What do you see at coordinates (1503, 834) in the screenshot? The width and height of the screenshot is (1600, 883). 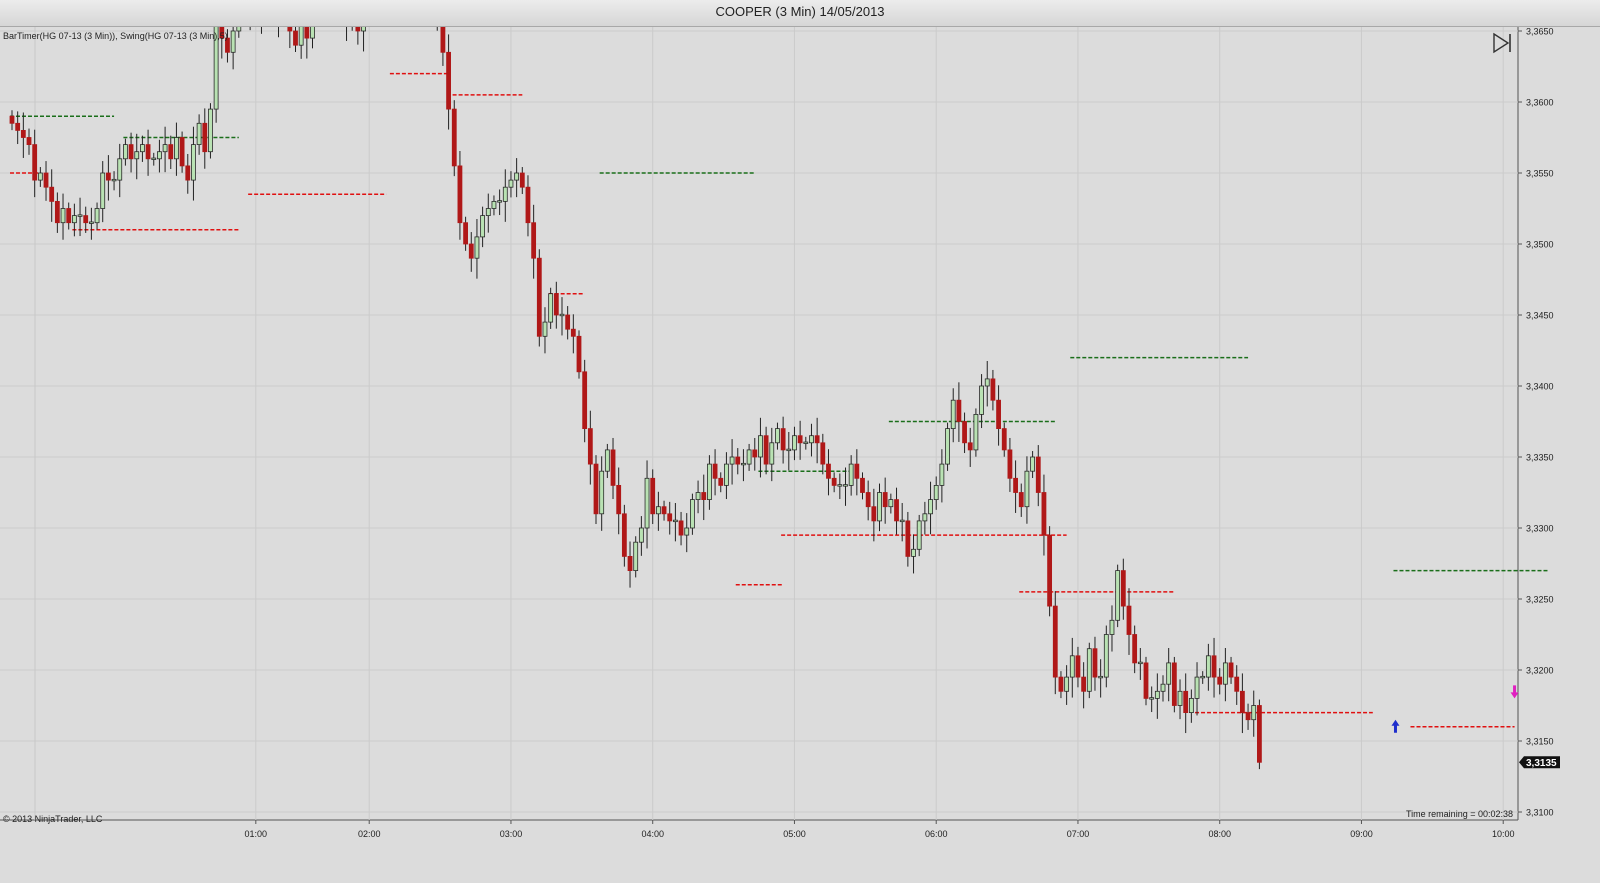 I see `time-tick-label: 10:00` at bounding box center [1503, 834].